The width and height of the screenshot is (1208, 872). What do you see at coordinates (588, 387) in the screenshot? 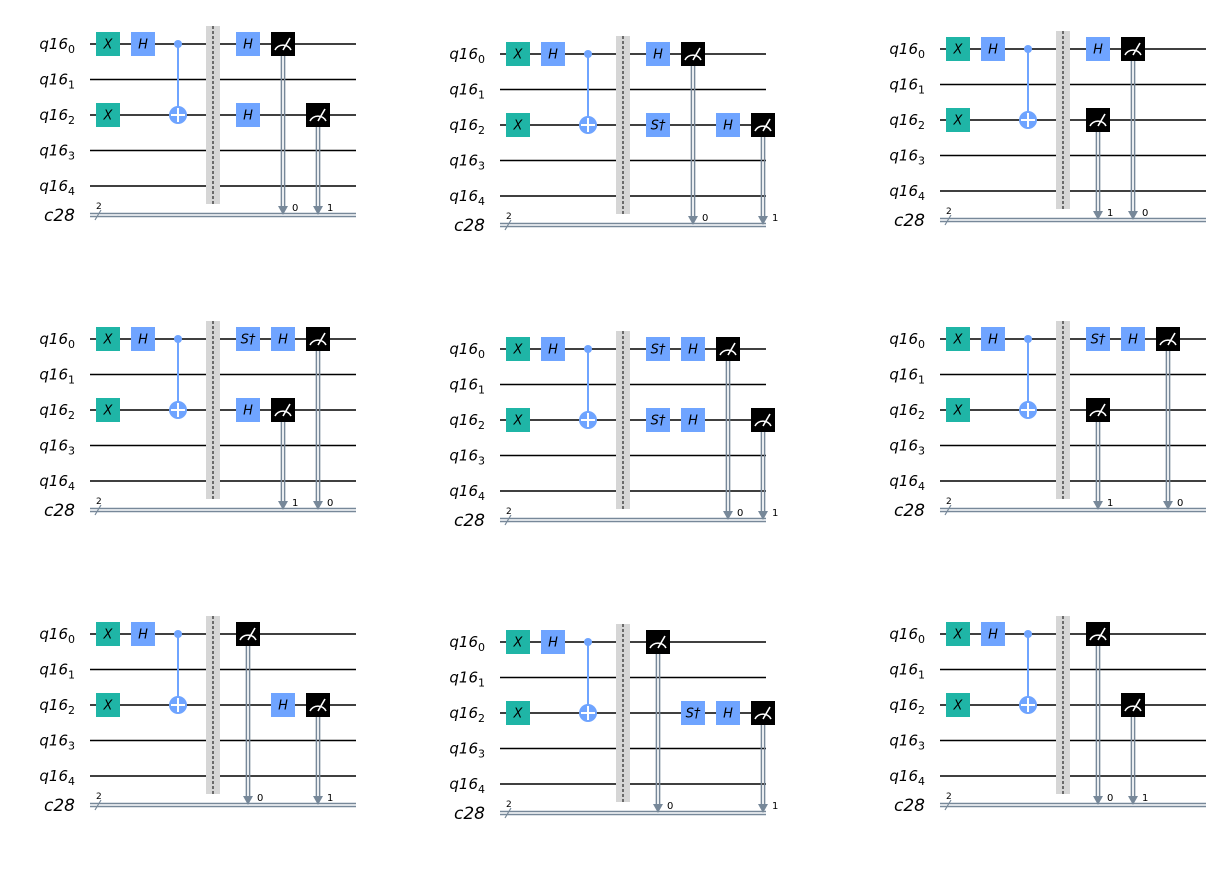
I see `cnot-gate` at bounding box center [588, 387].